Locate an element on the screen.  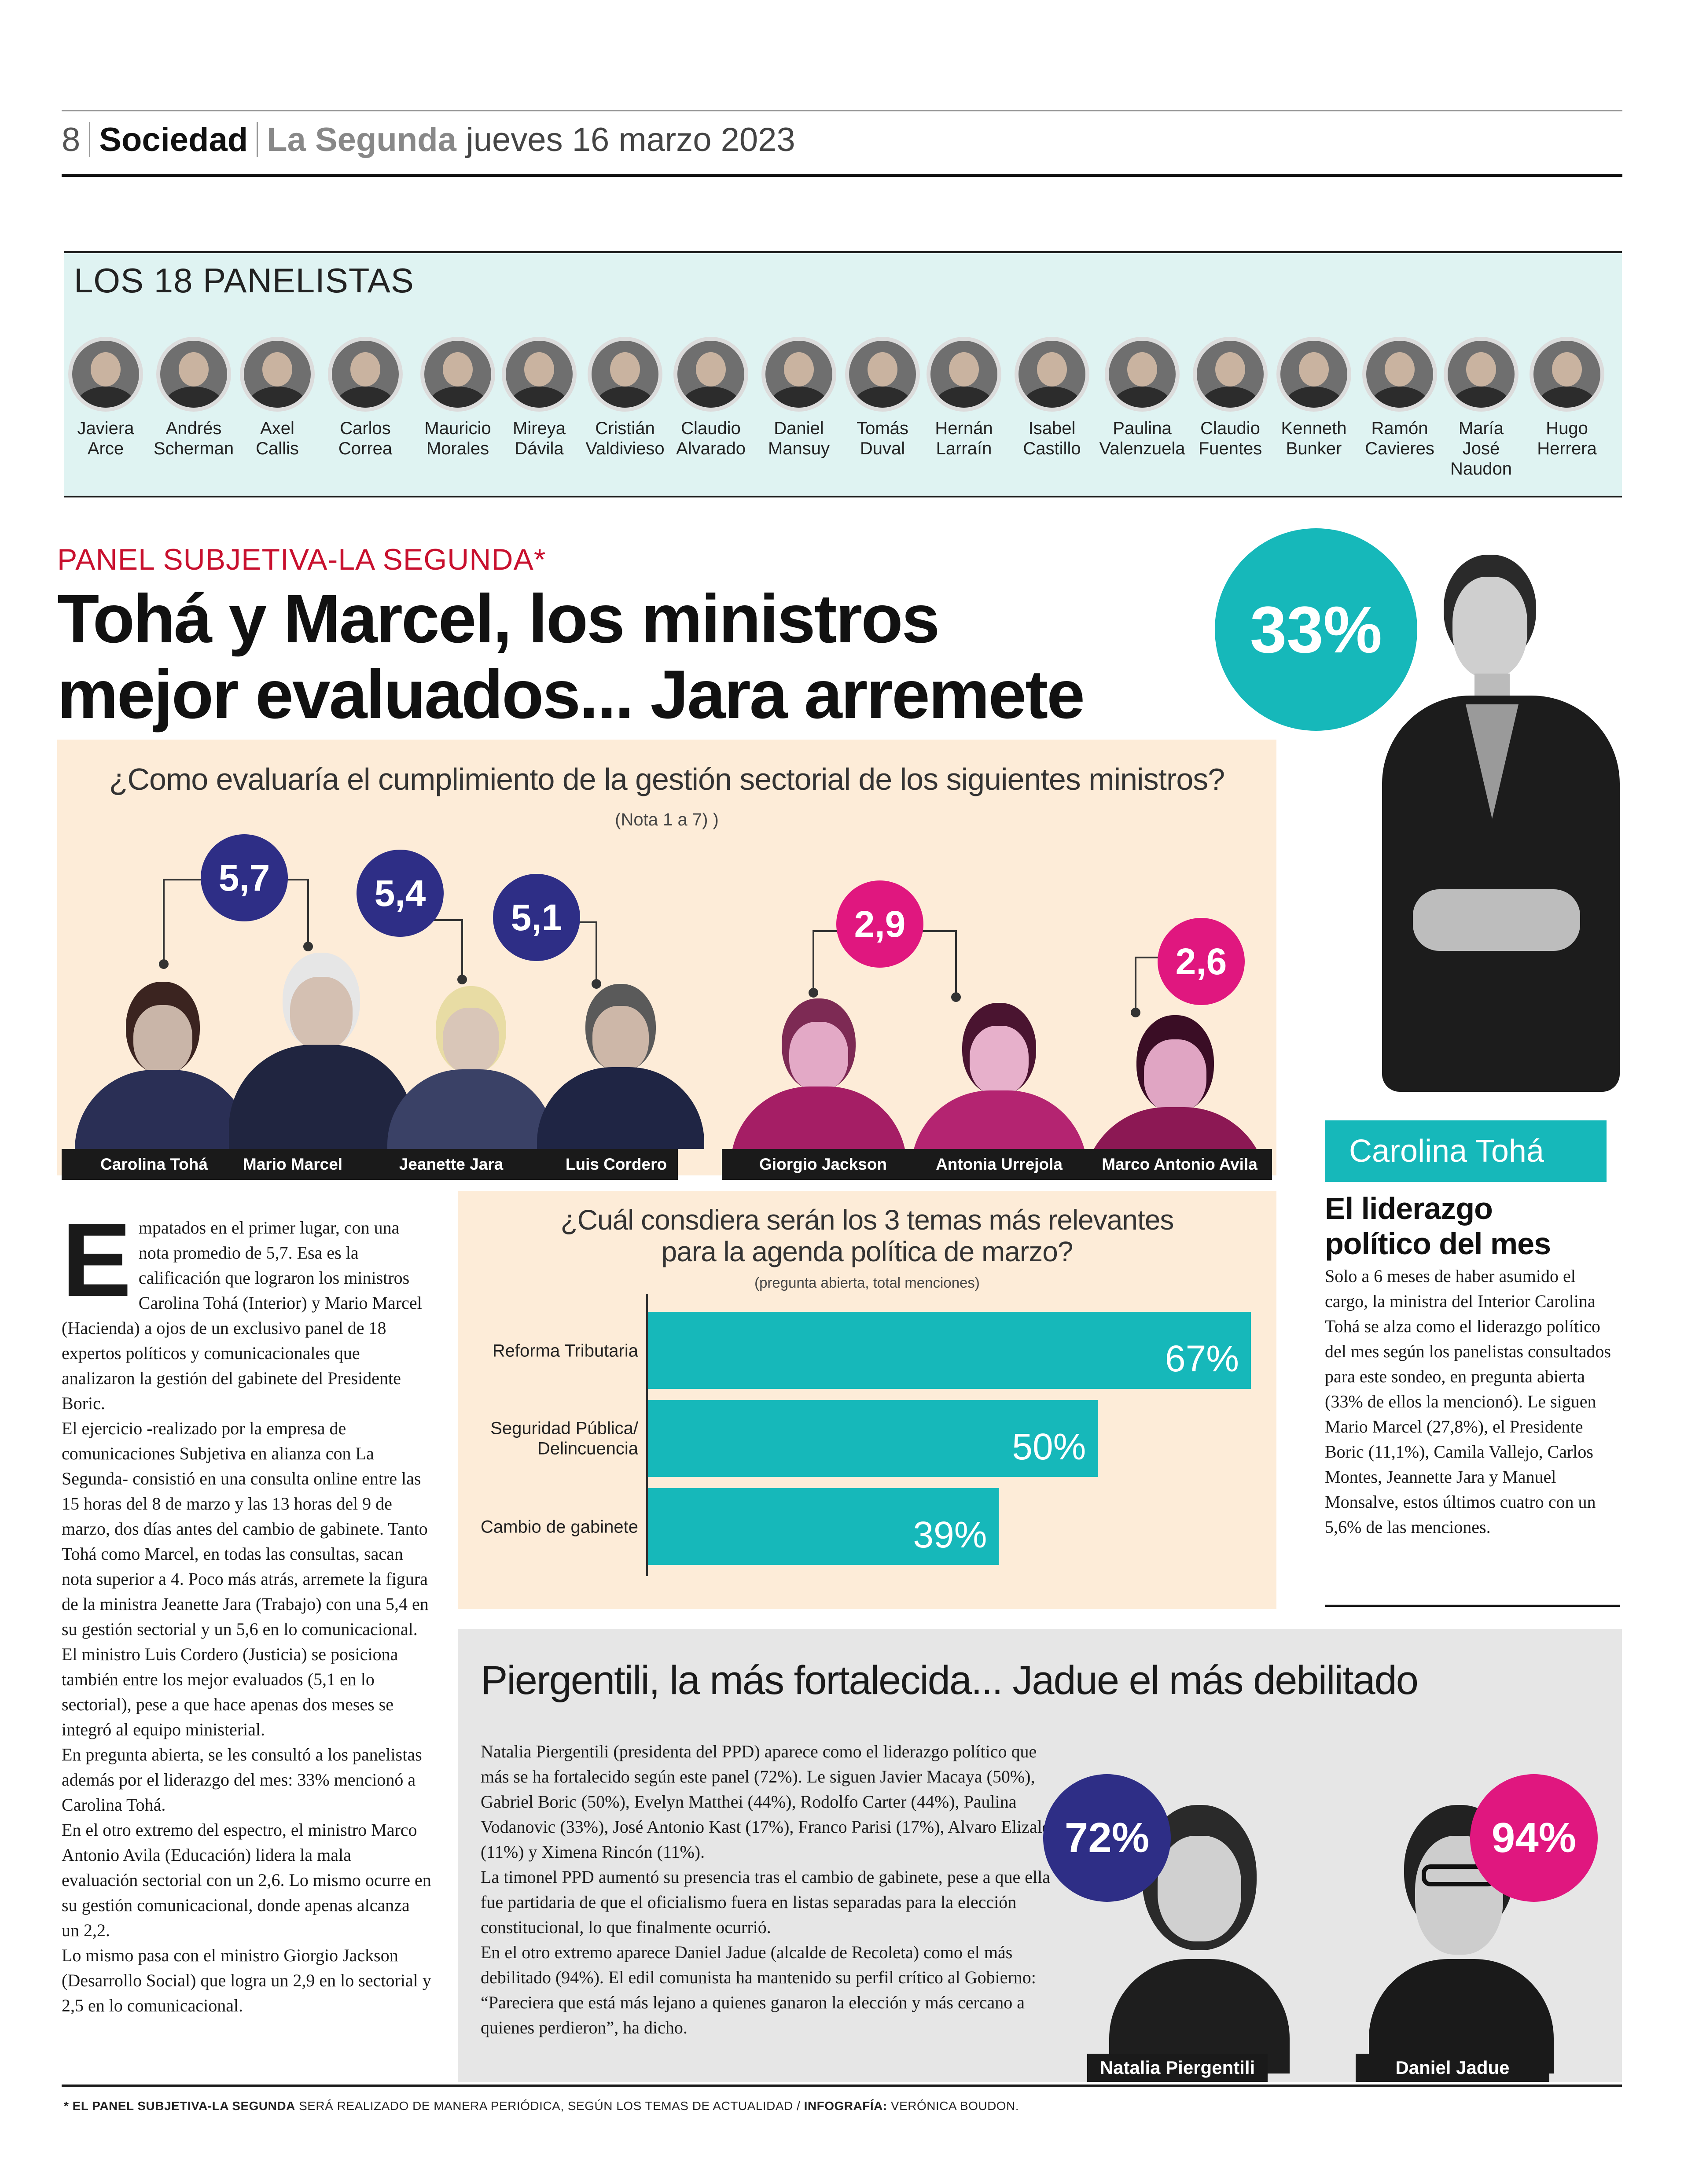
chart-category-label: Cambio de gabinete is located at coordinates (559, 1527).